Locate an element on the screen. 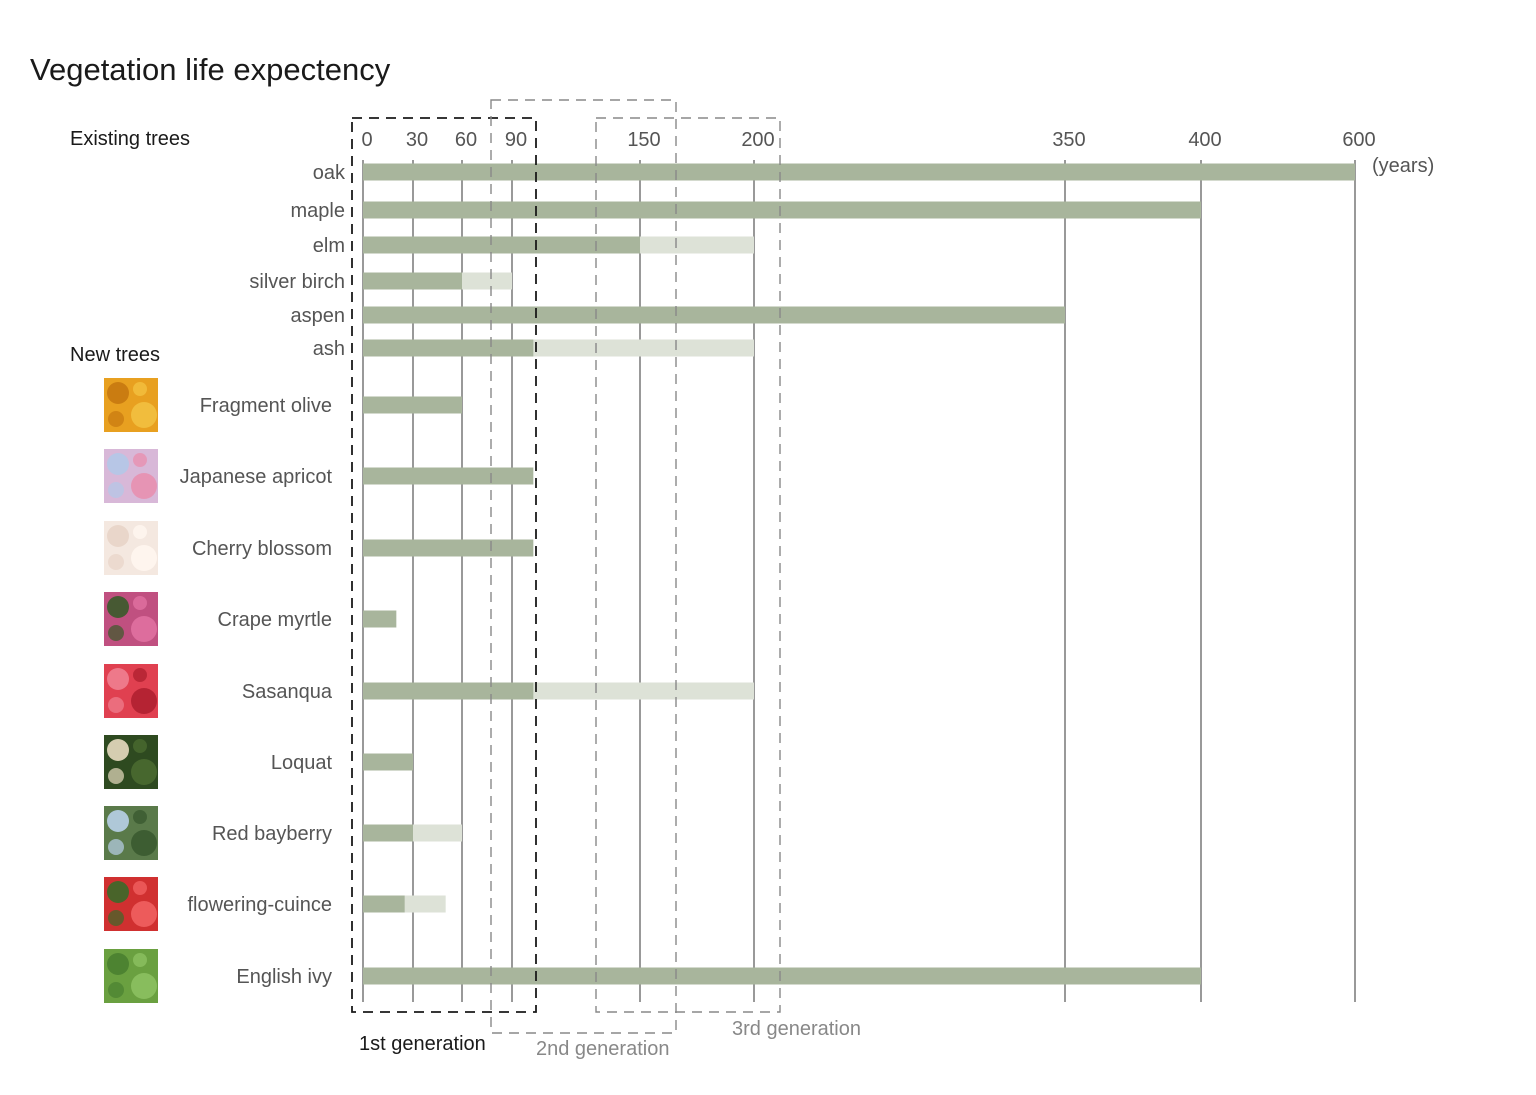 Image resolution: width=1536 pixels, height=1095 pixels. generation-label-3: 3rd generation is located at coordinates (796, 1029).